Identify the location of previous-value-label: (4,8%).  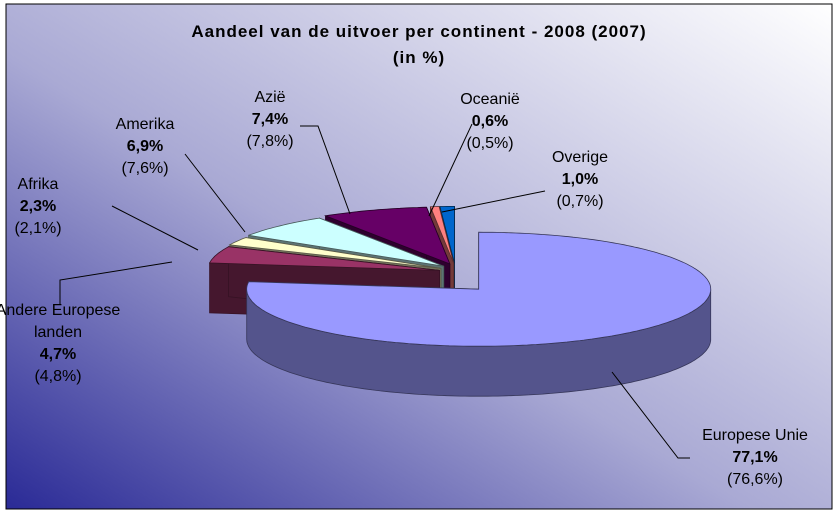
(58, 376).